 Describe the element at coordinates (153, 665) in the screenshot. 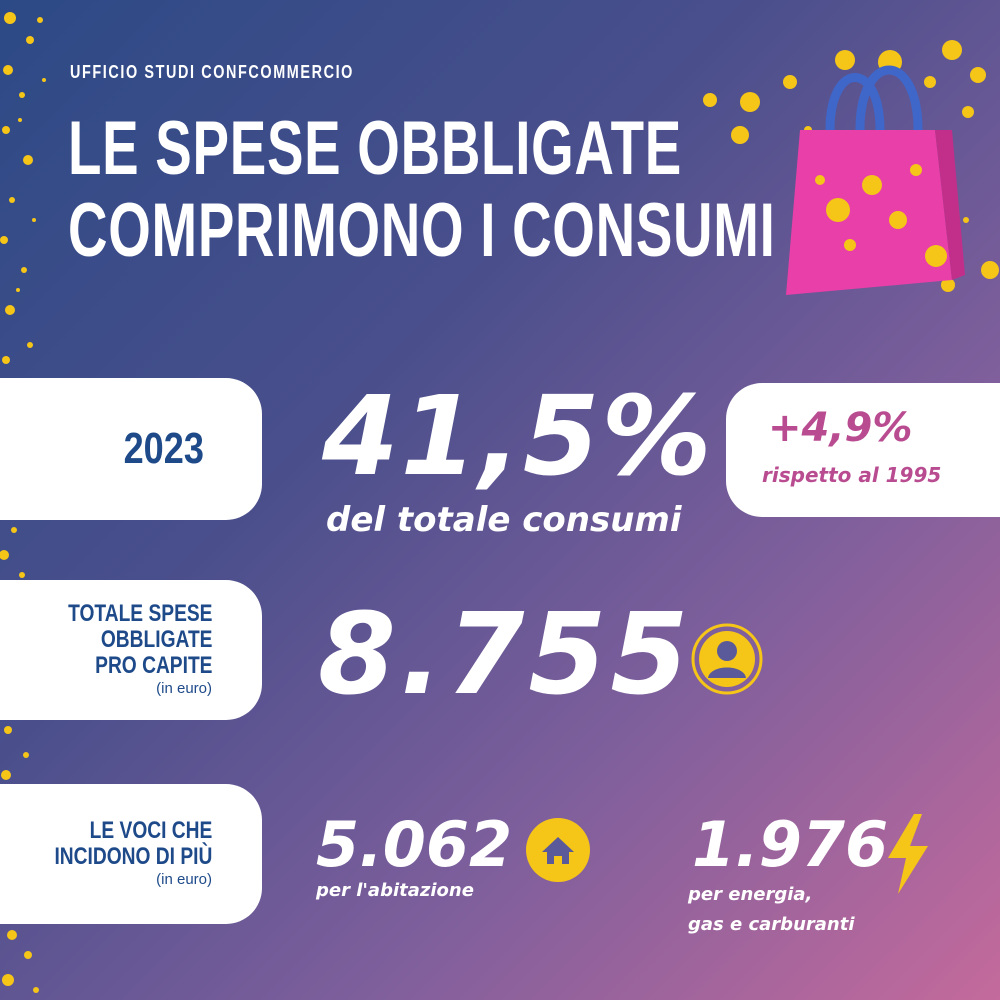

I see `per-capita-label-line-3: PRO CAPITE` at that location.